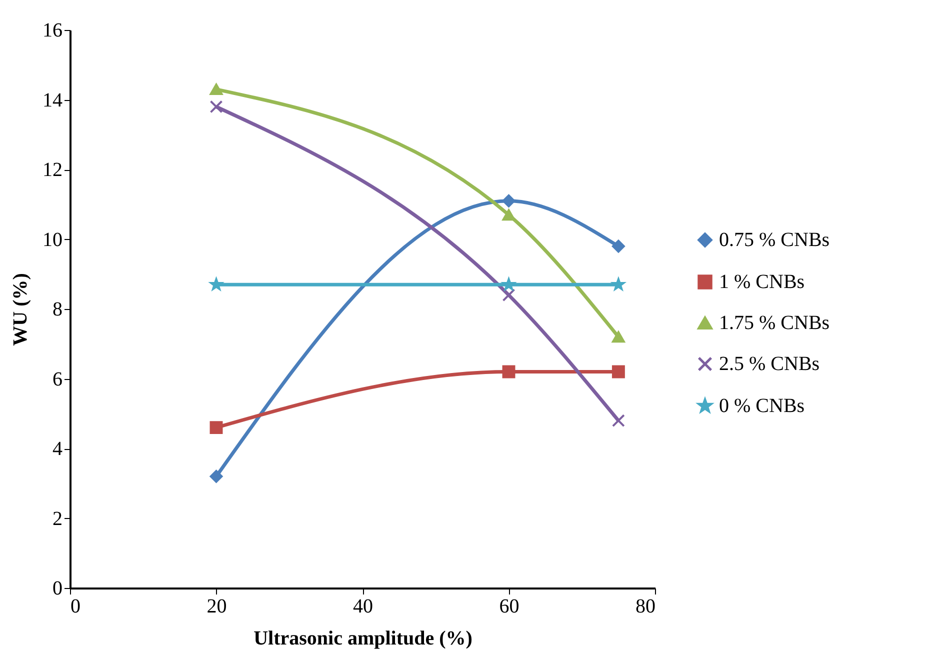 The width and height of the screenshot is (939, 664). What do you see at coordinates (21, 309) in the screenshot?
I see `y-axis-title: WU (%)` at bounding box center [21, 309].